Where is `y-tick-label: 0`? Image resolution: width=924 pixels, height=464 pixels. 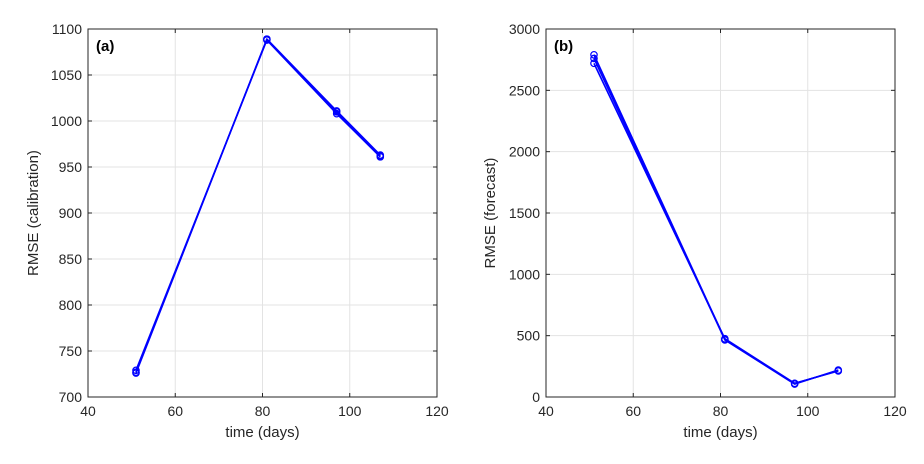 y-tick-label: 0 is located at coordinates (536, 397).